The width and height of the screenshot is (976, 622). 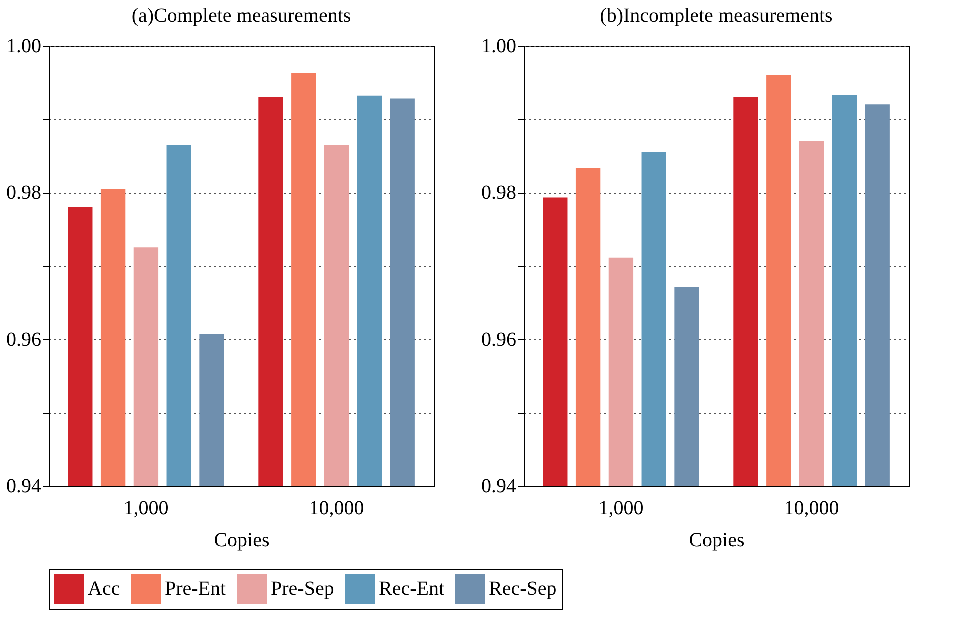 What do you see at coordinates (302, 589) in the screenshot?
I see `legend-label: Pre-Sep` at bounding box center [302, 589].